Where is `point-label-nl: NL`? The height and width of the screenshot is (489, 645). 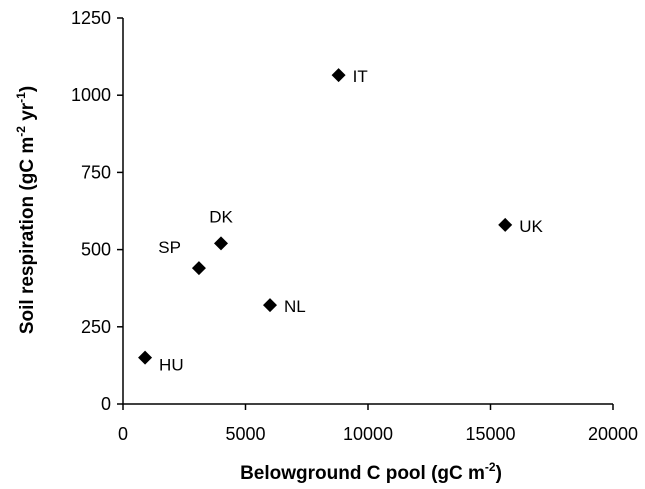
point-label-nl: NL is located at coordinates (295, 306).